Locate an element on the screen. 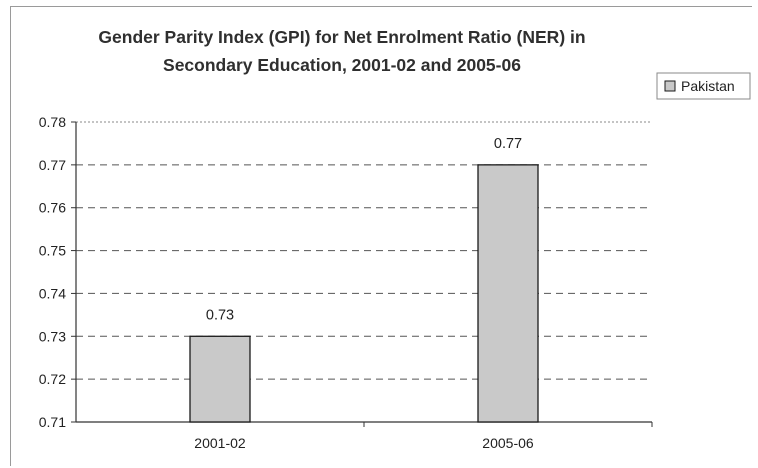 The height and width of the screenshot is (468, 758). x-axis-ticks: 2001-02 2005-06 is located at coordinates (423, 436).